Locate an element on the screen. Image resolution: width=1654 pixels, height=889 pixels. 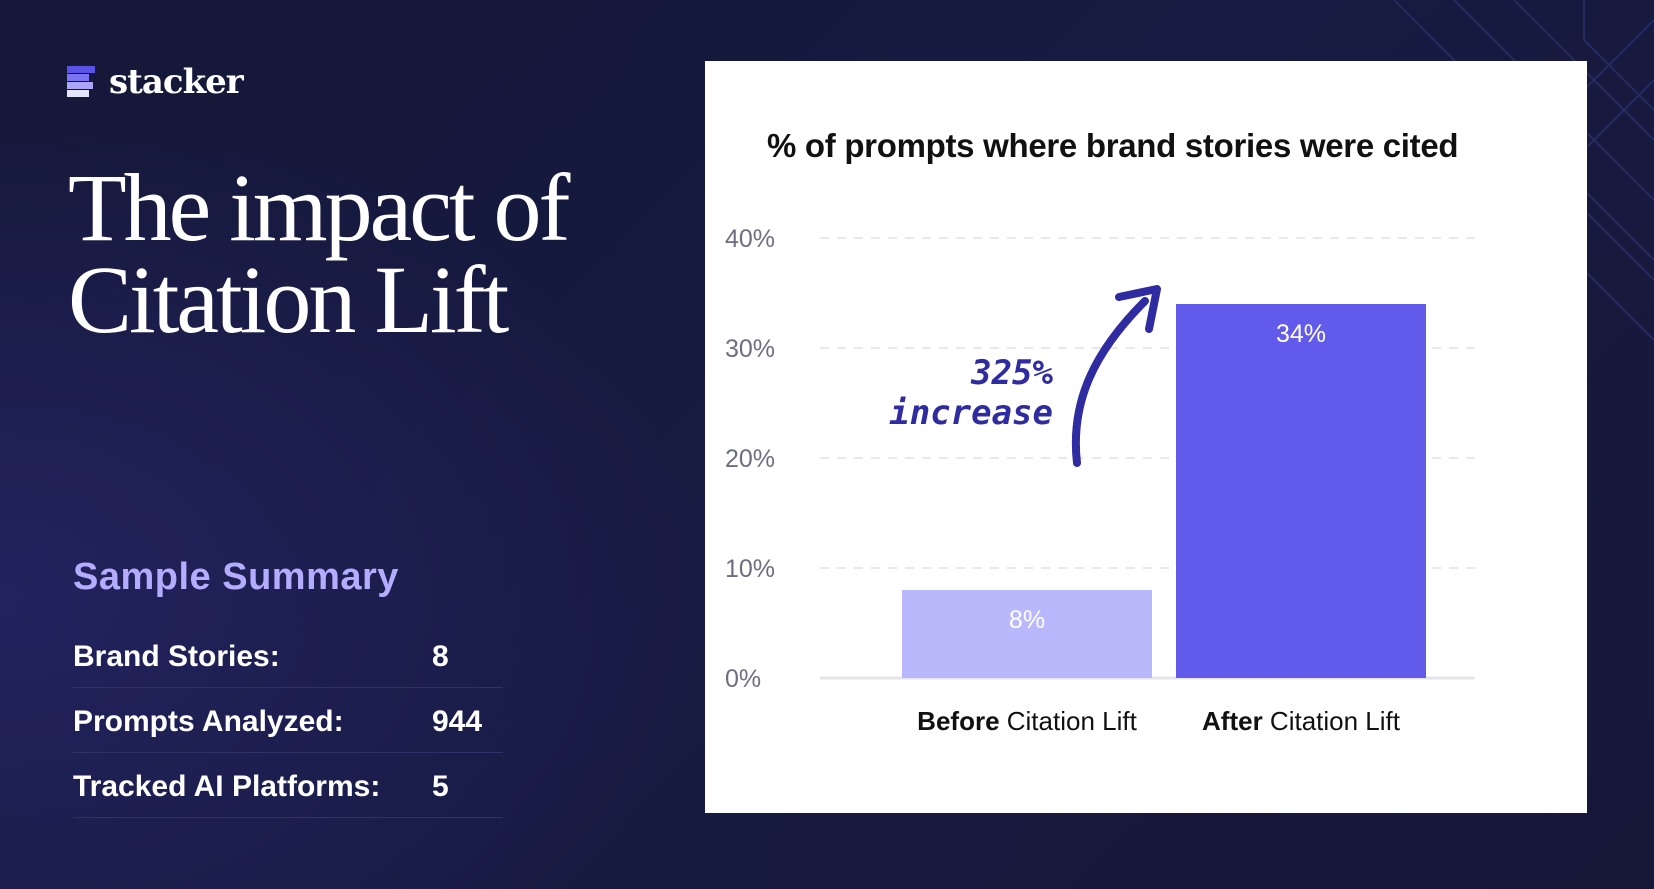
brand-name: stacker is located at coordinates (176, 82).